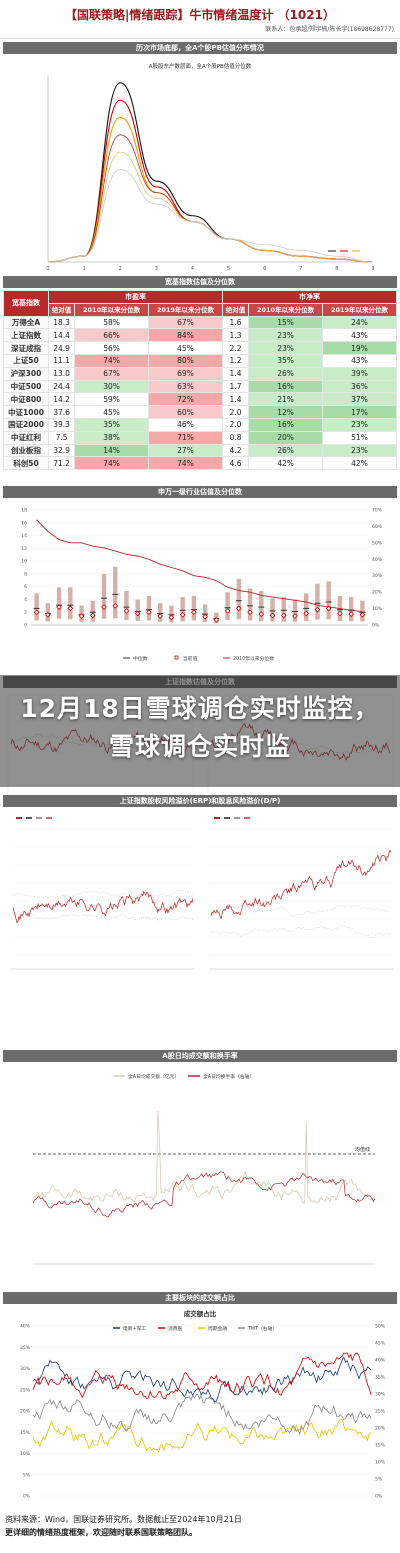 Image resolution: width=400 pixels, height=1553 pixels. What do you see at coordinates (25, 587) in the screenshot?
I see `sw-ytick-left: 6` at bounding box center [25, 587].